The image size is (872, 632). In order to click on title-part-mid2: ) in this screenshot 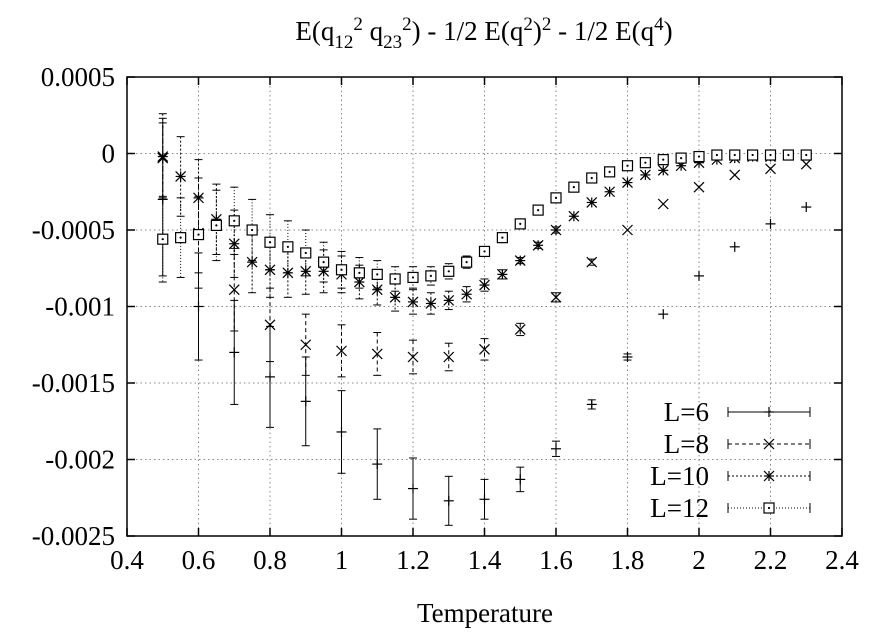, I will do `click(537, 31)`.